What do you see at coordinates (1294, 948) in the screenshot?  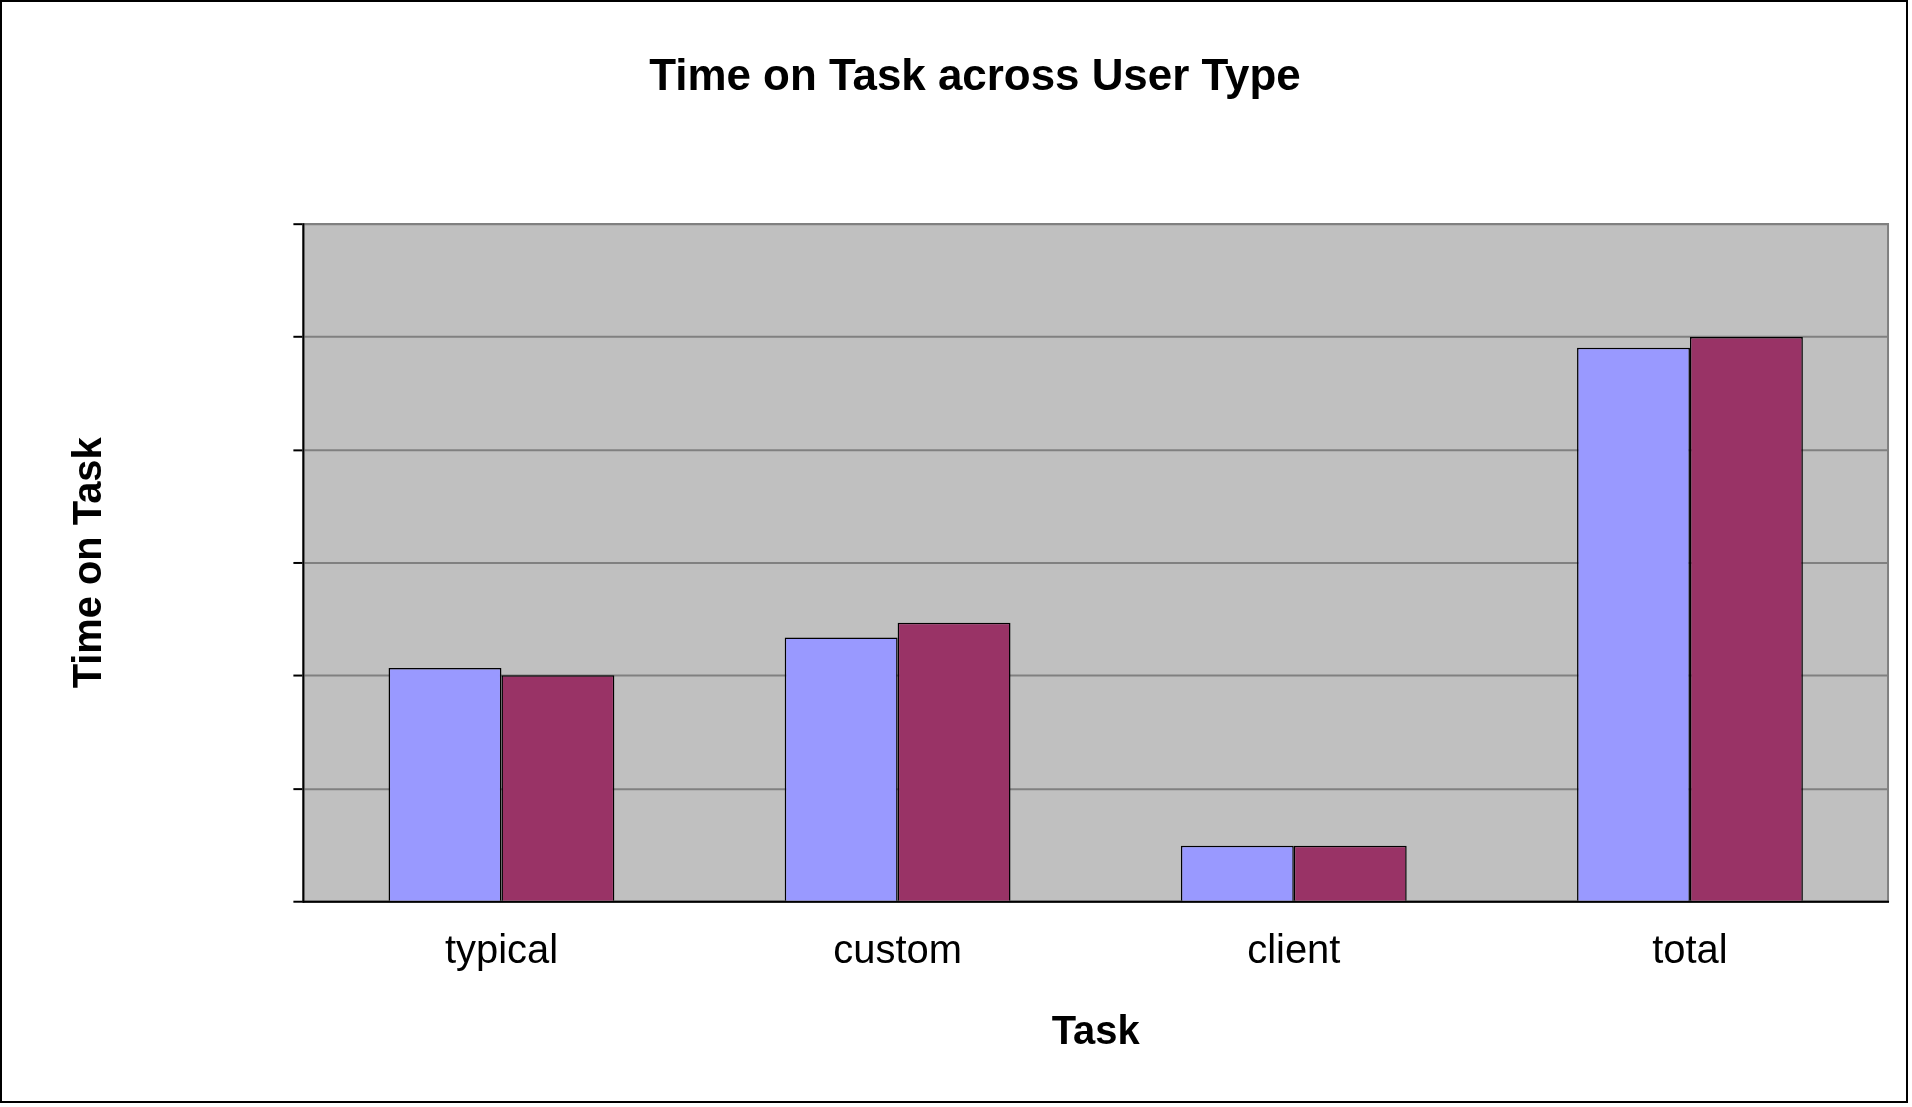 I see `x-tick-label: client` at bounding box center [1294, 948].